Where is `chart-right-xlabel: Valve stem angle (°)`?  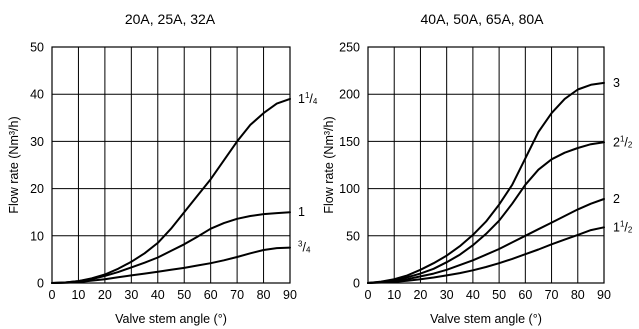 chart-right-xlabel: Valve stem angle (°) is located at coordinates (486, 319).